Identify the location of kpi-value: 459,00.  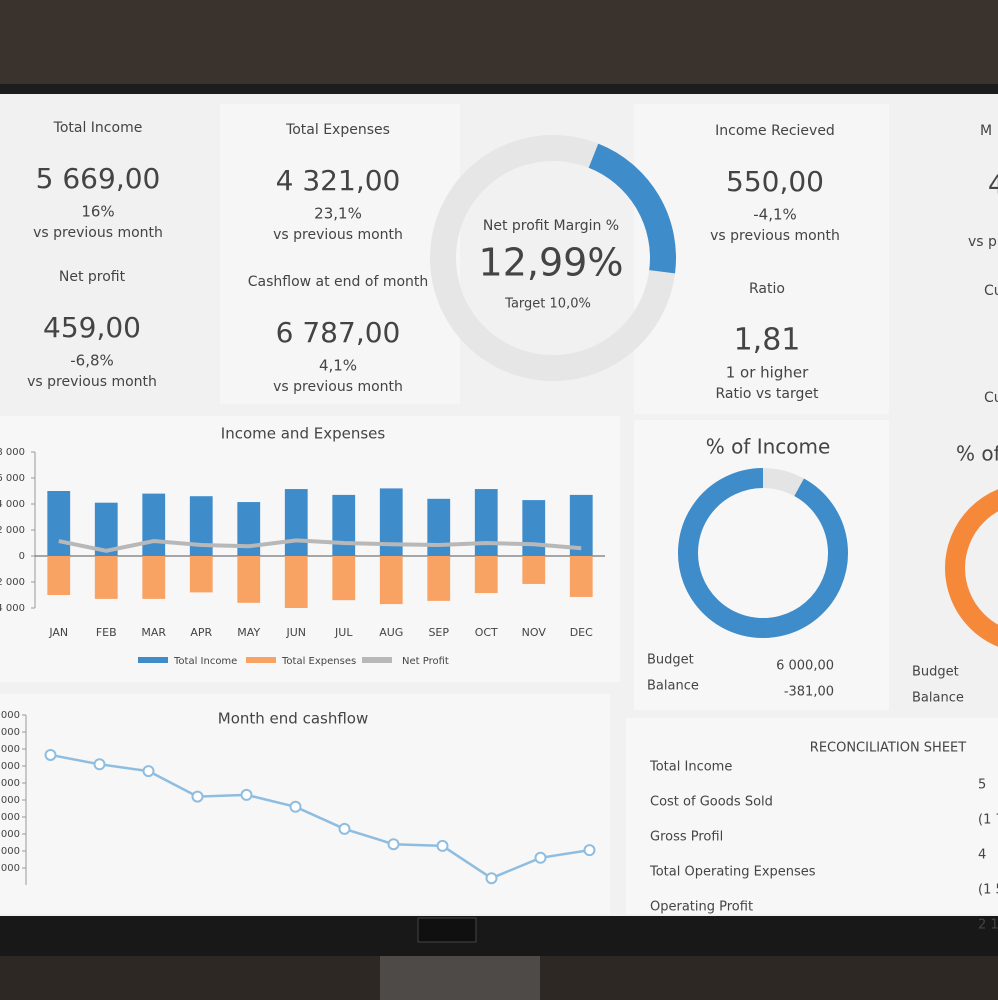
(92, 327).